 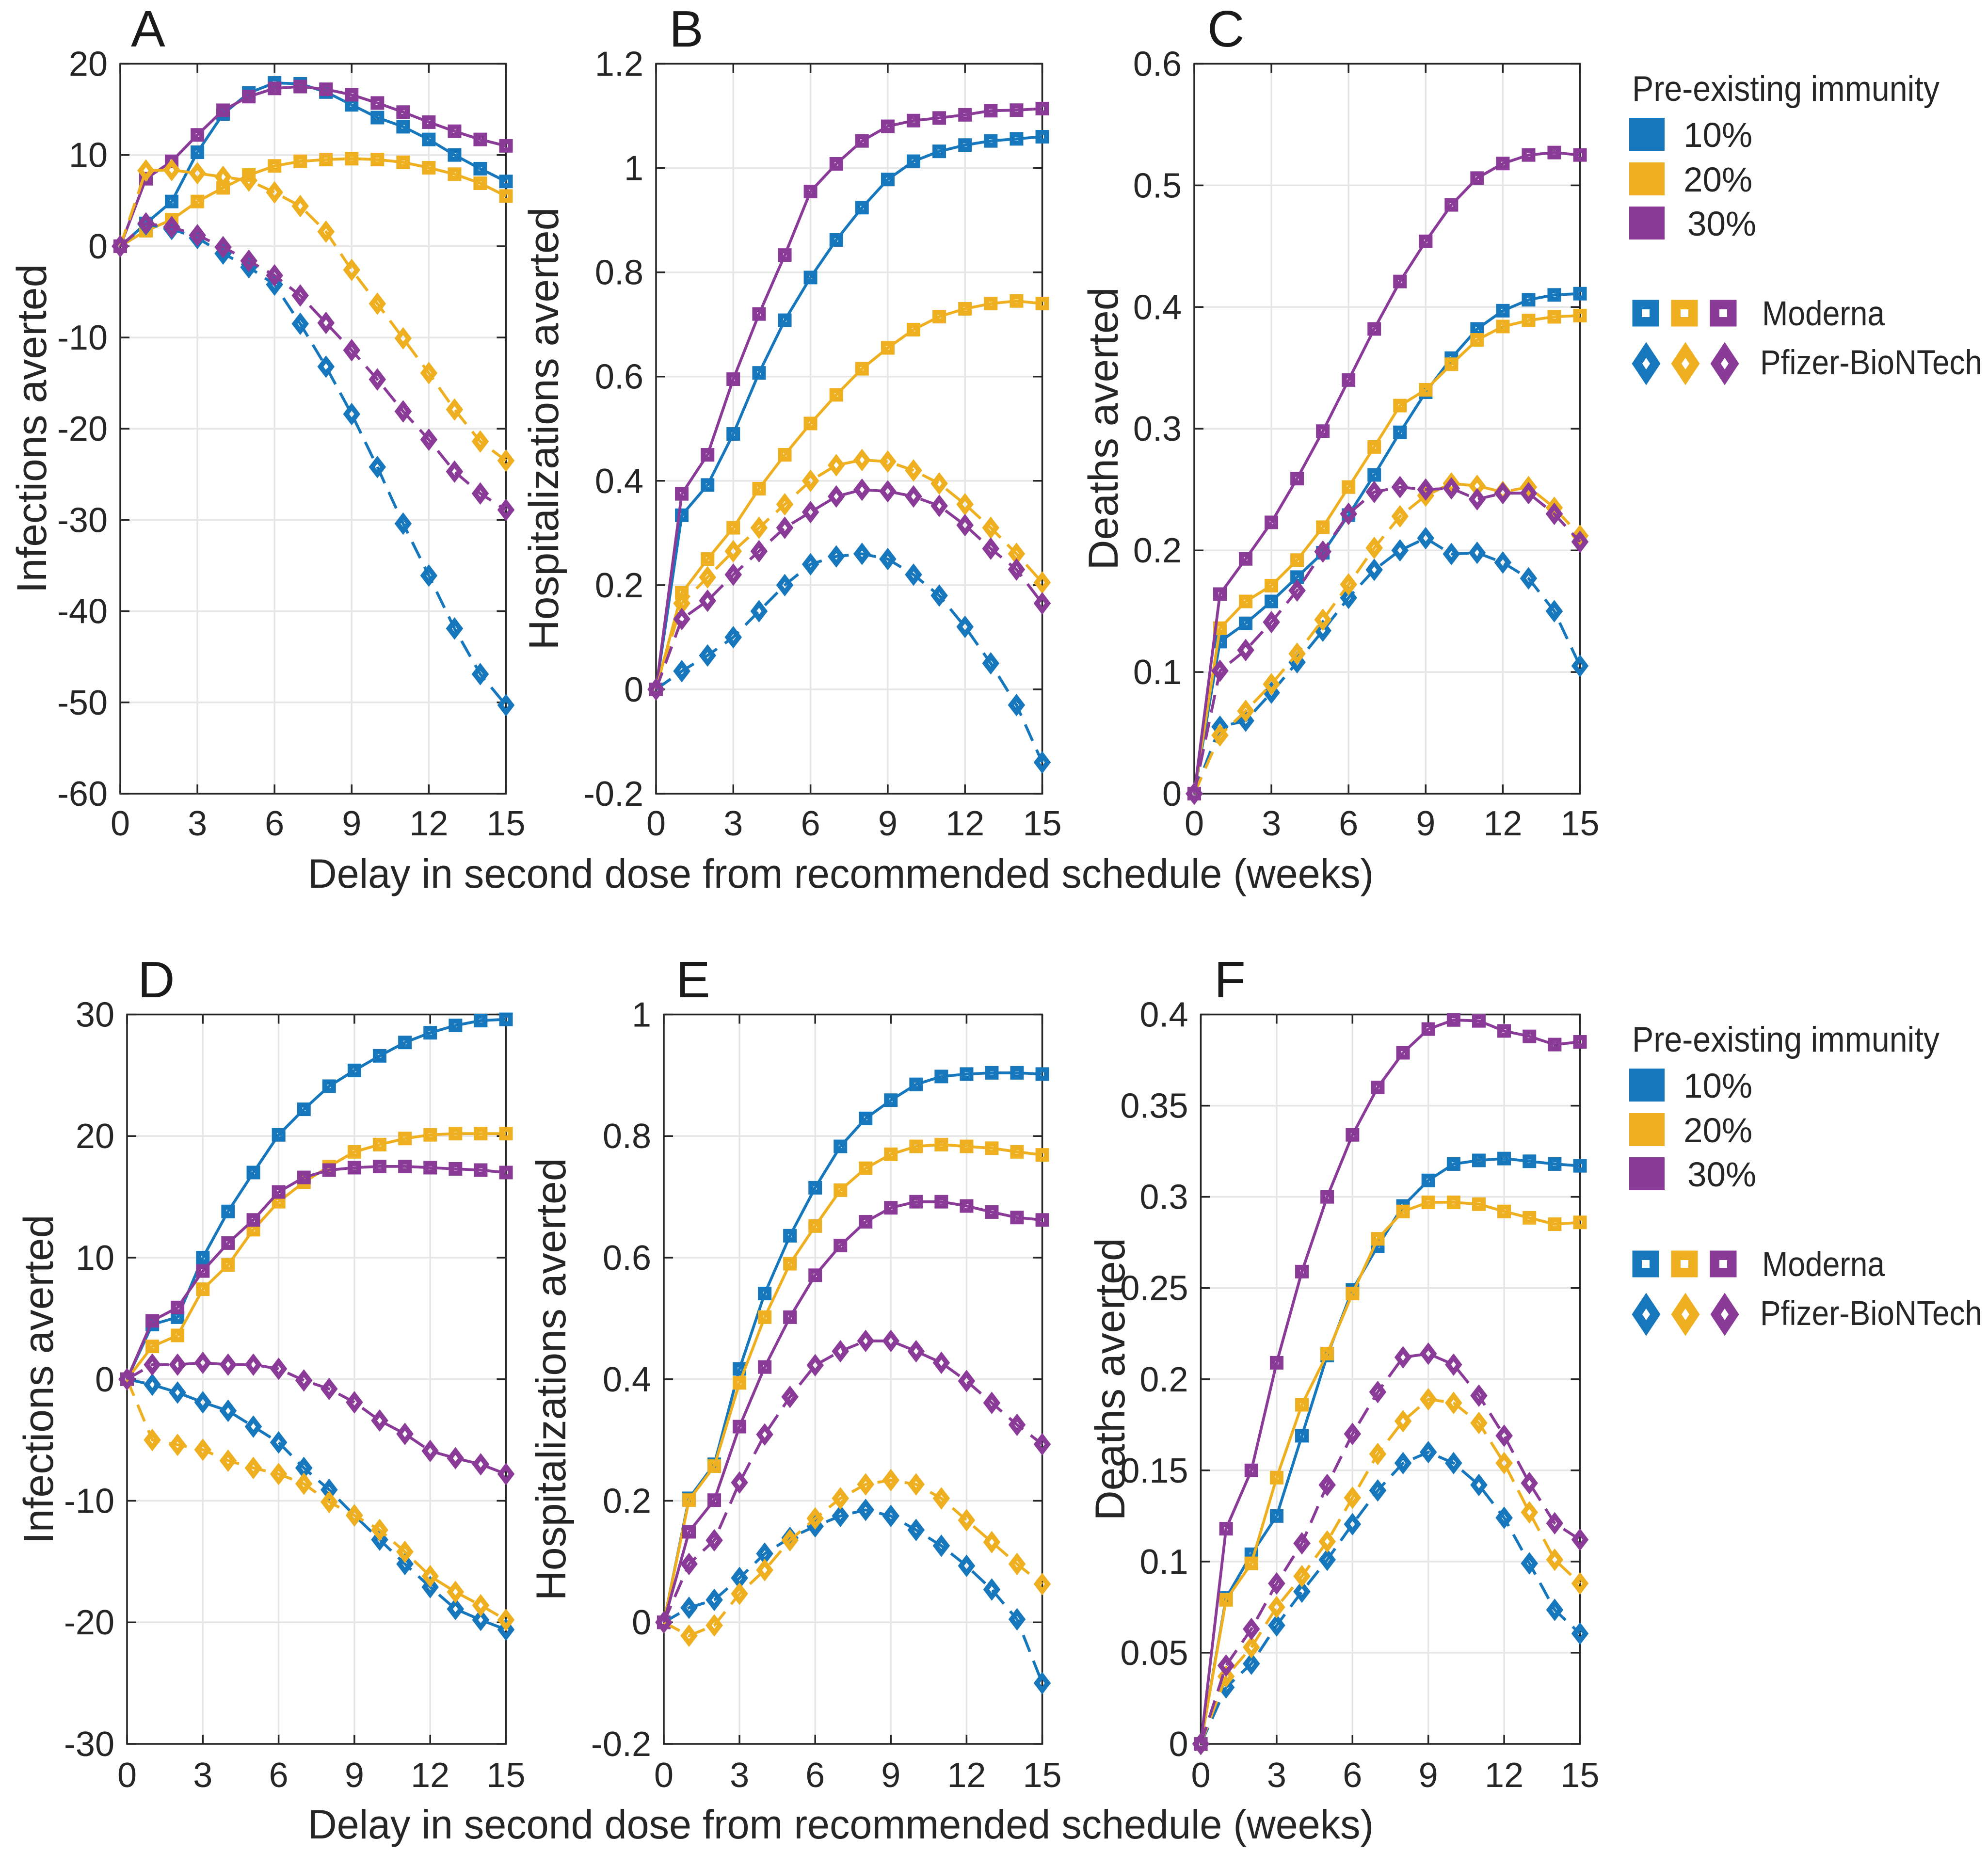 I want to click on svg-text: -60, so click(x=82, y=794).